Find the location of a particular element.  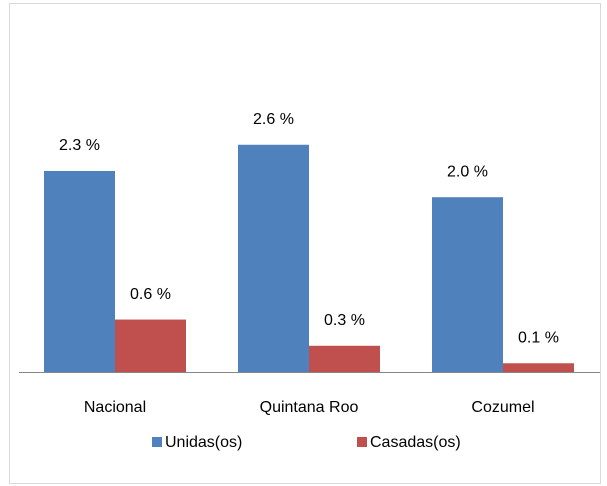

x-tick-label: Quintana Roo is located at coordinates (309, 407).